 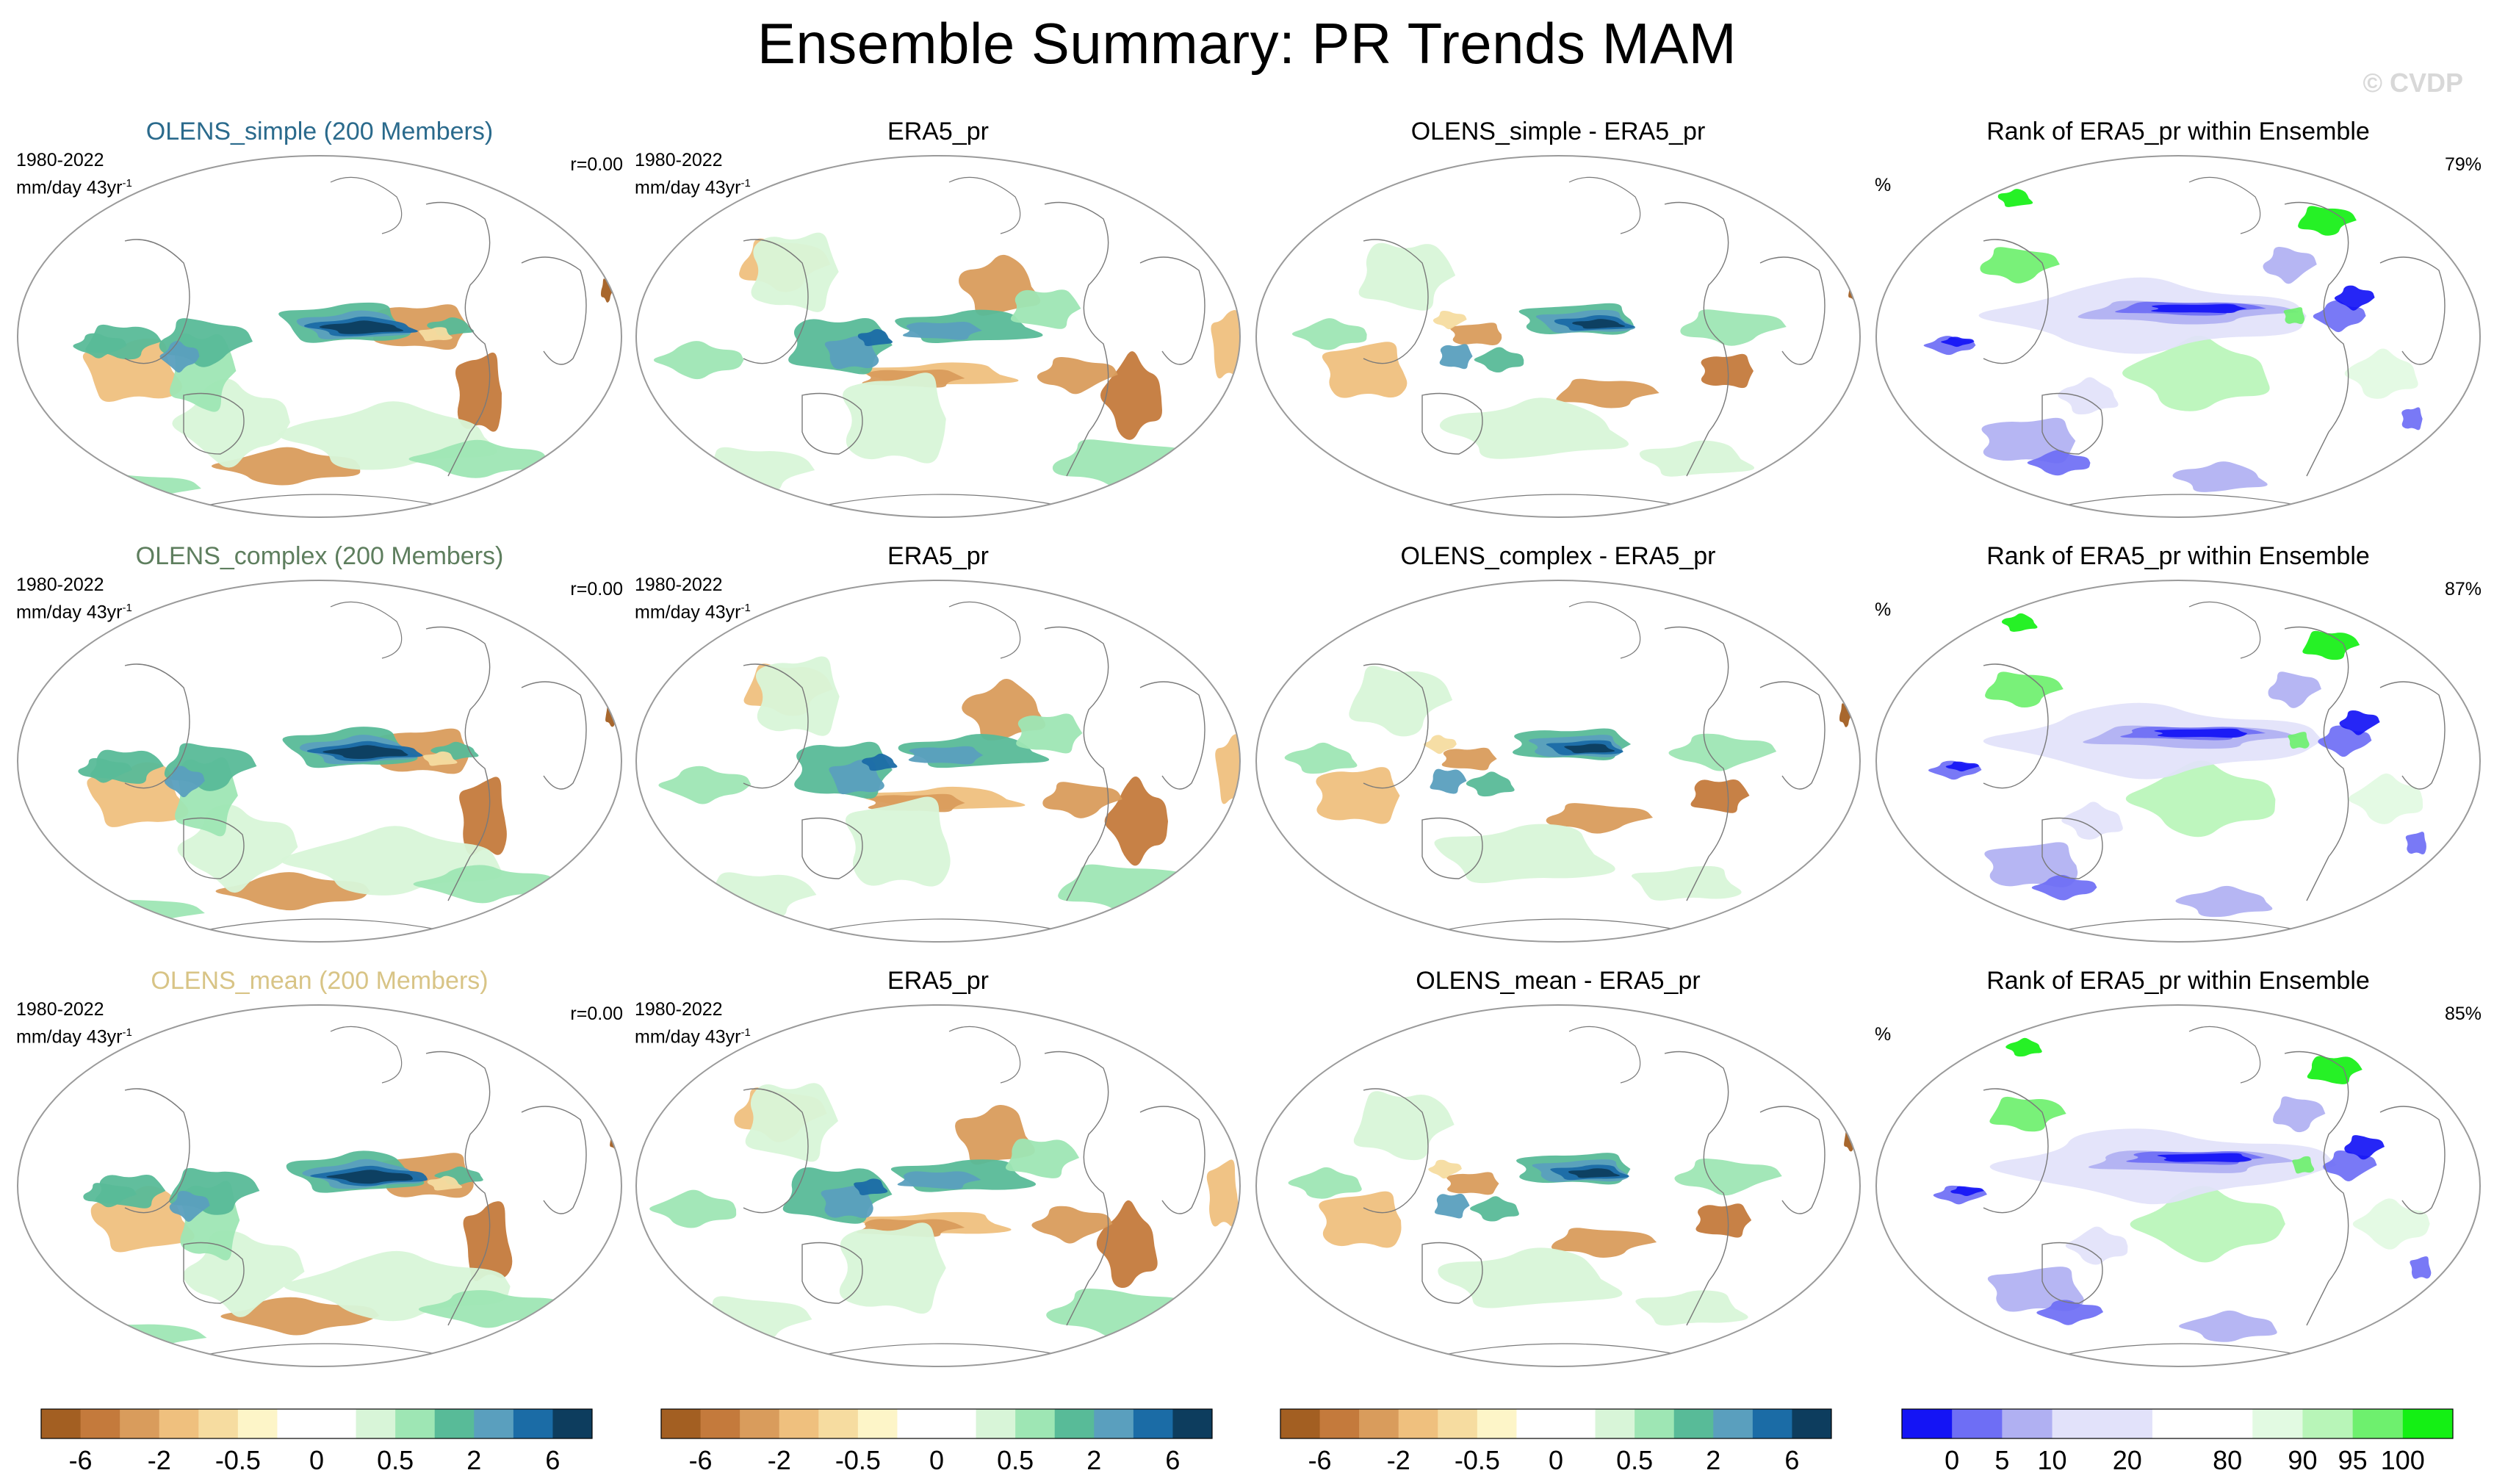 I want to click on panel-r1-c2: ERA5_pr 1980-2022 mm/day 43yr-1, so click(x=938, y=319).